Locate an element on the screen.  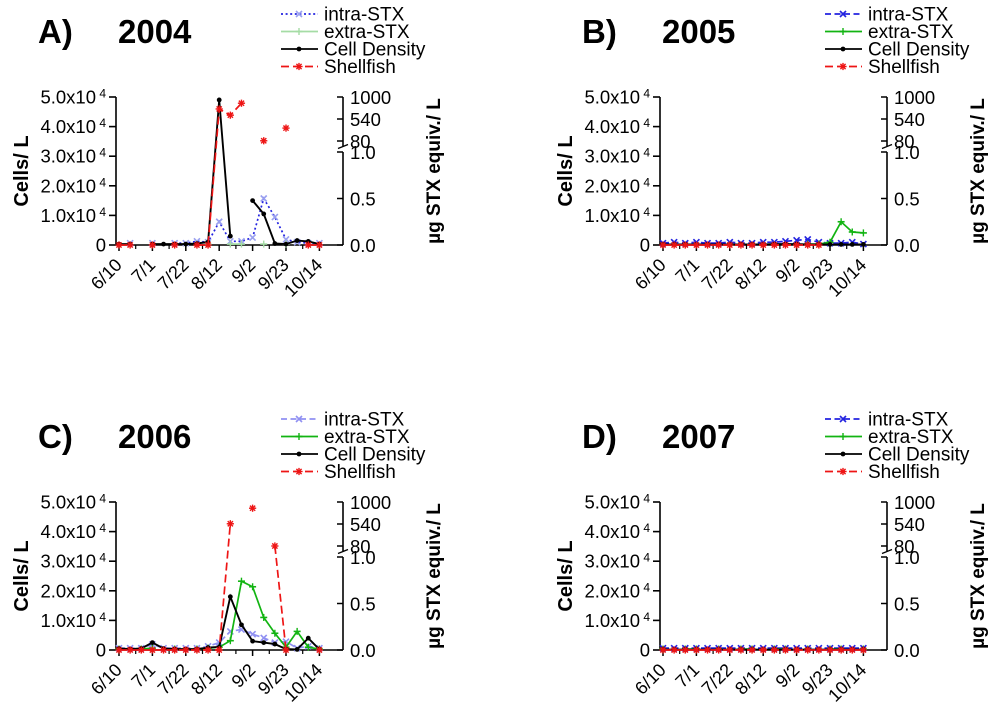
svg-text: A) is located at coordinates (55, 31).